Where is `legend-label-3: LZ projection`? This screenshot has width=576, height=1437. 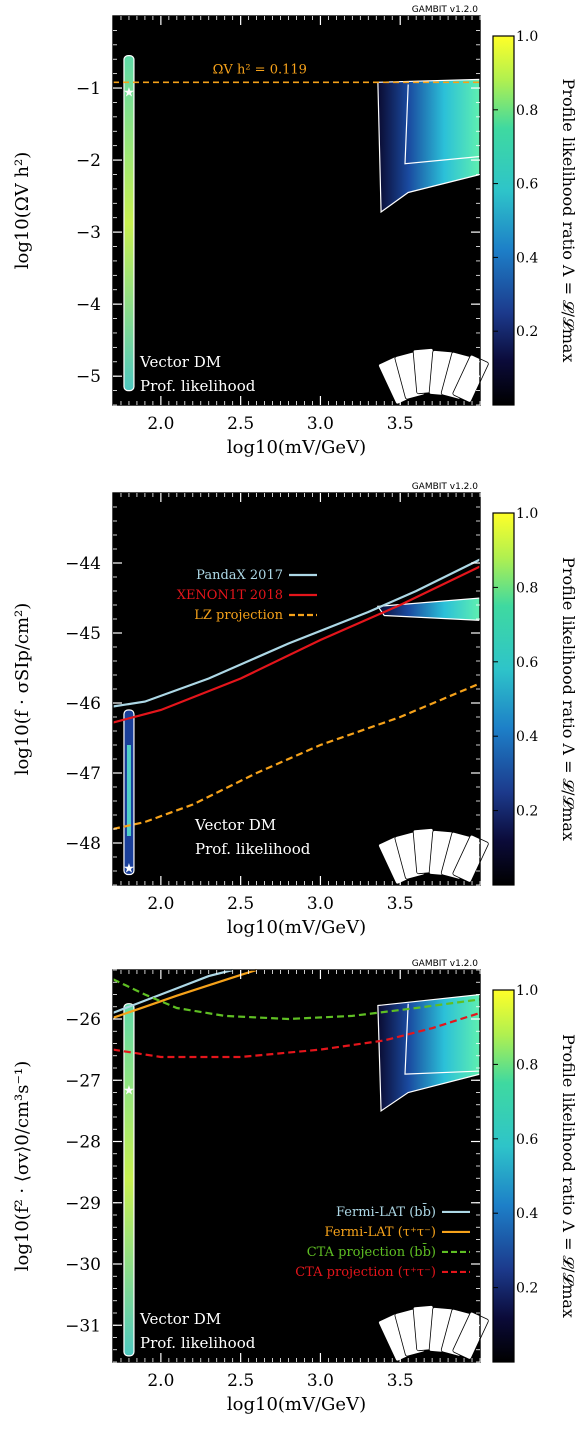
legend-label-3: LZ projection is located at coordinates (238, 615).